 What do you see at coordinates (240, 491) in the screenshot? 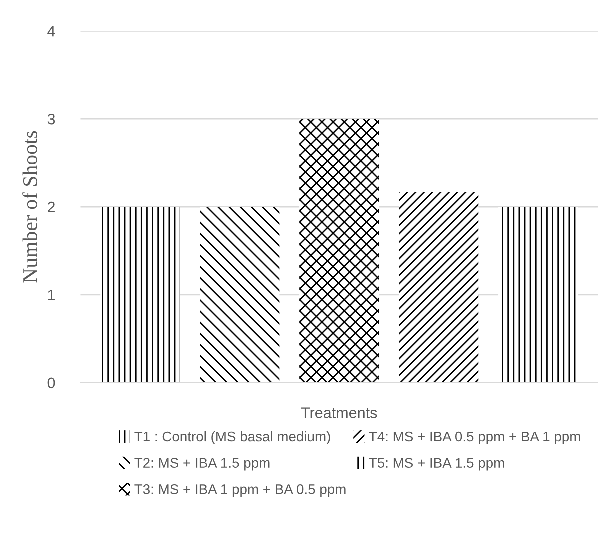
I see `legend-label: T3: MS + IBA 1 ppm + BA 0.5 ppm` at bounding box center [240, 491].